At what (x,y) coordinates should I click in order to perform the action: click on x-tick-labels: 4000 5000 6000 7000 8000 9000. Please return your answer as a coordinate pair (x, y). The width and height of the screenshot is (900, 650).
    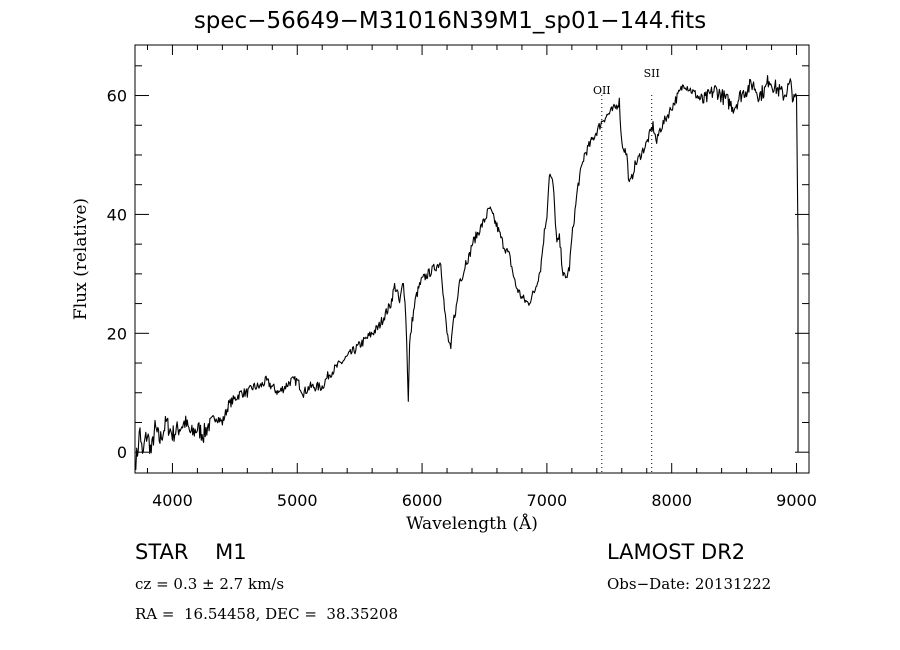
    Looking at the image, I should click on (484, 500).